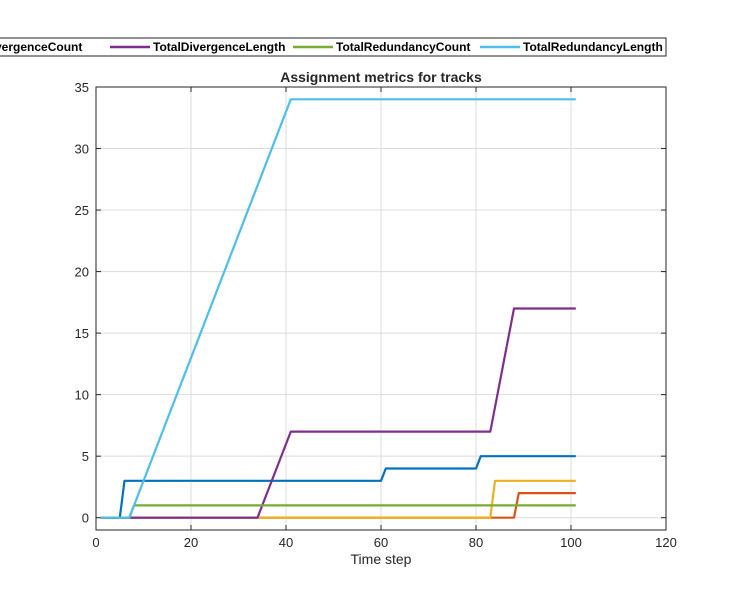 The width and height of the screenshot is (737, 590). I want to click on y-tick-label: 10, so click(82, 395).